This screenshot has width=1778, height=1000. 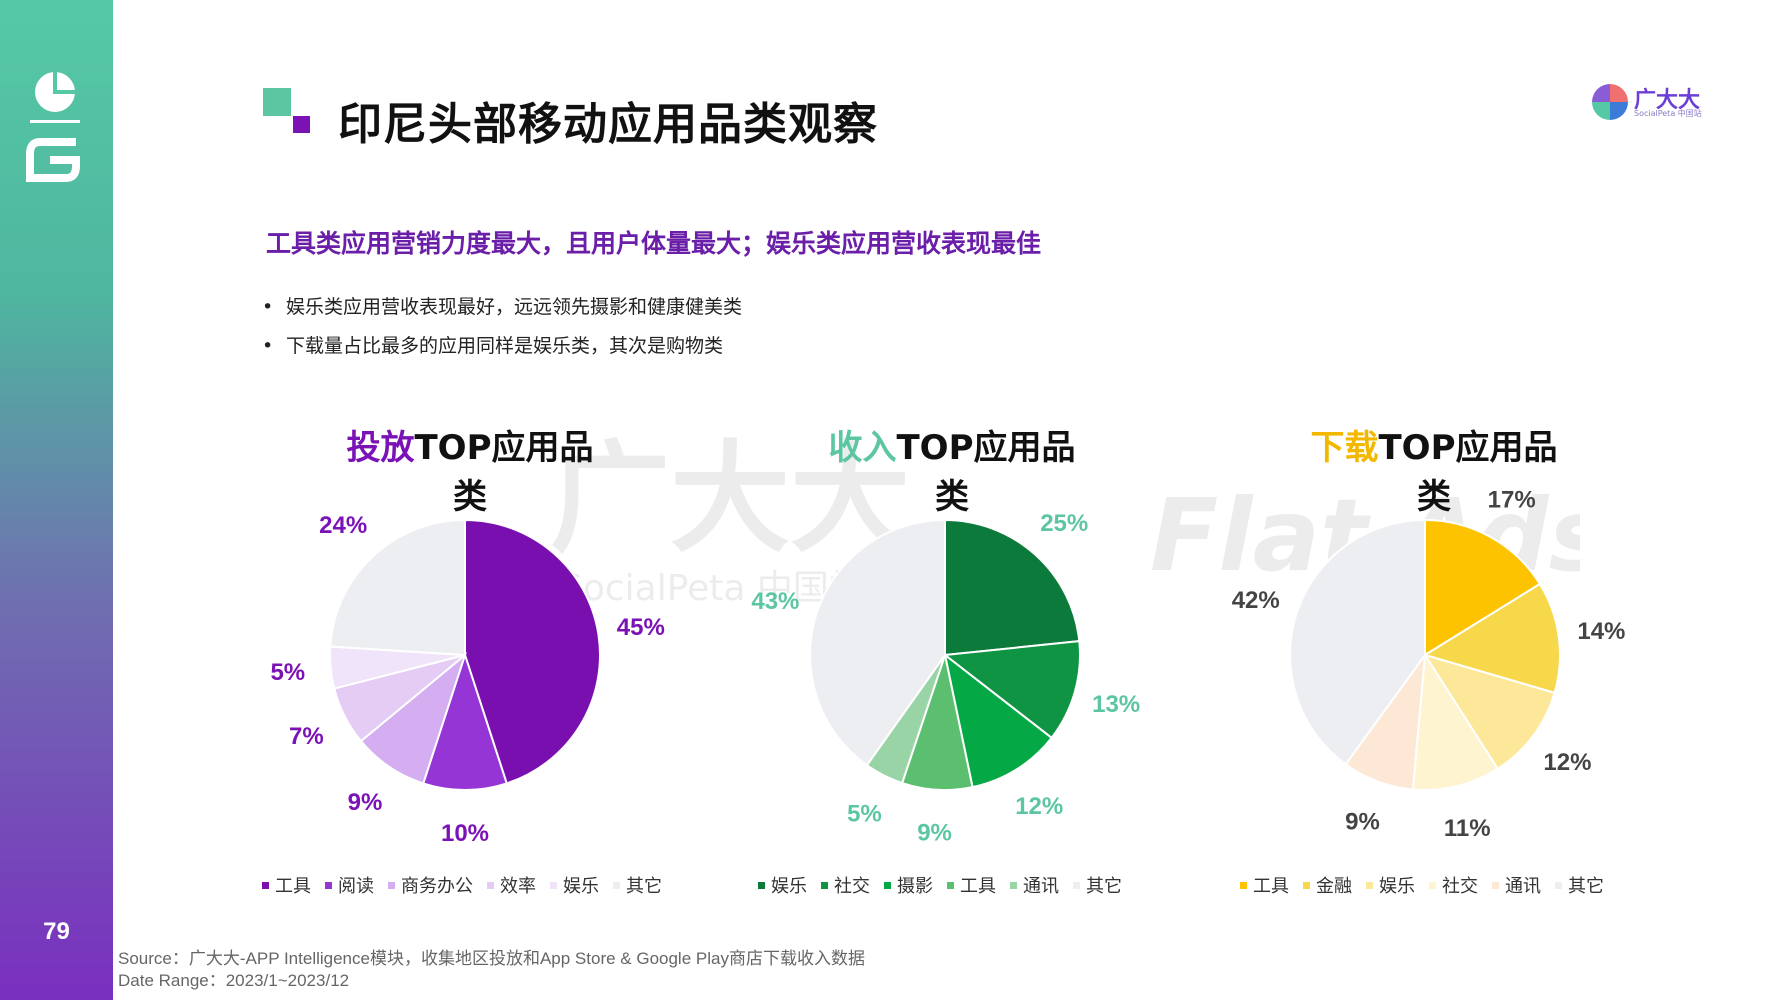 I want to click on section-subtitle: 工具类应用营销力度最大，且用户体量最大；娱乐类应用营收表现最佳, so click(x=654, y=243).